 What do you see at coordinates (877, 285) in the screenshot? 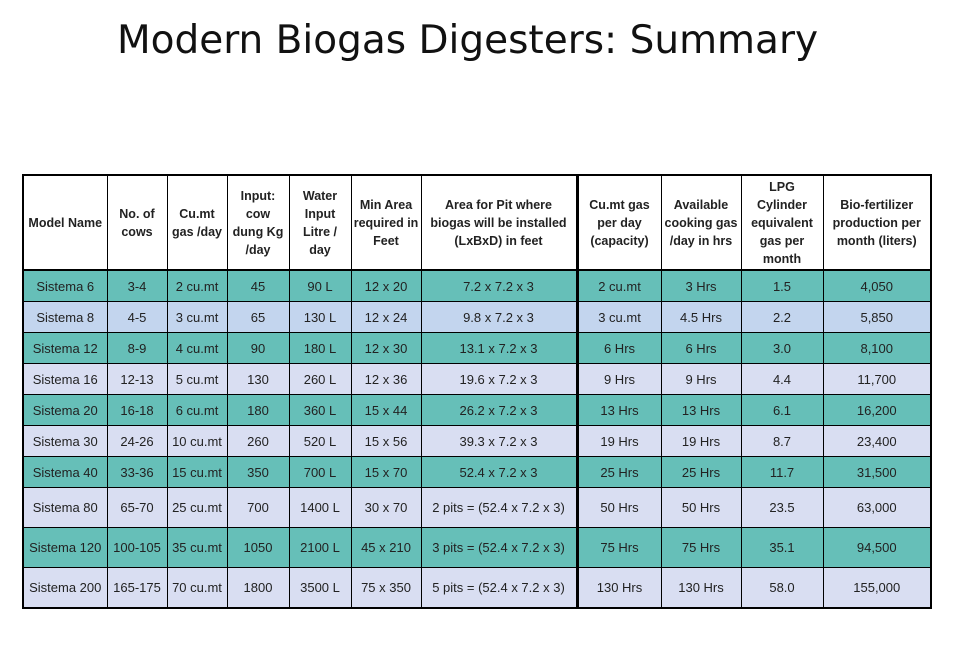
I see `table-cell: 4,050` at bounding box center [877, 285].